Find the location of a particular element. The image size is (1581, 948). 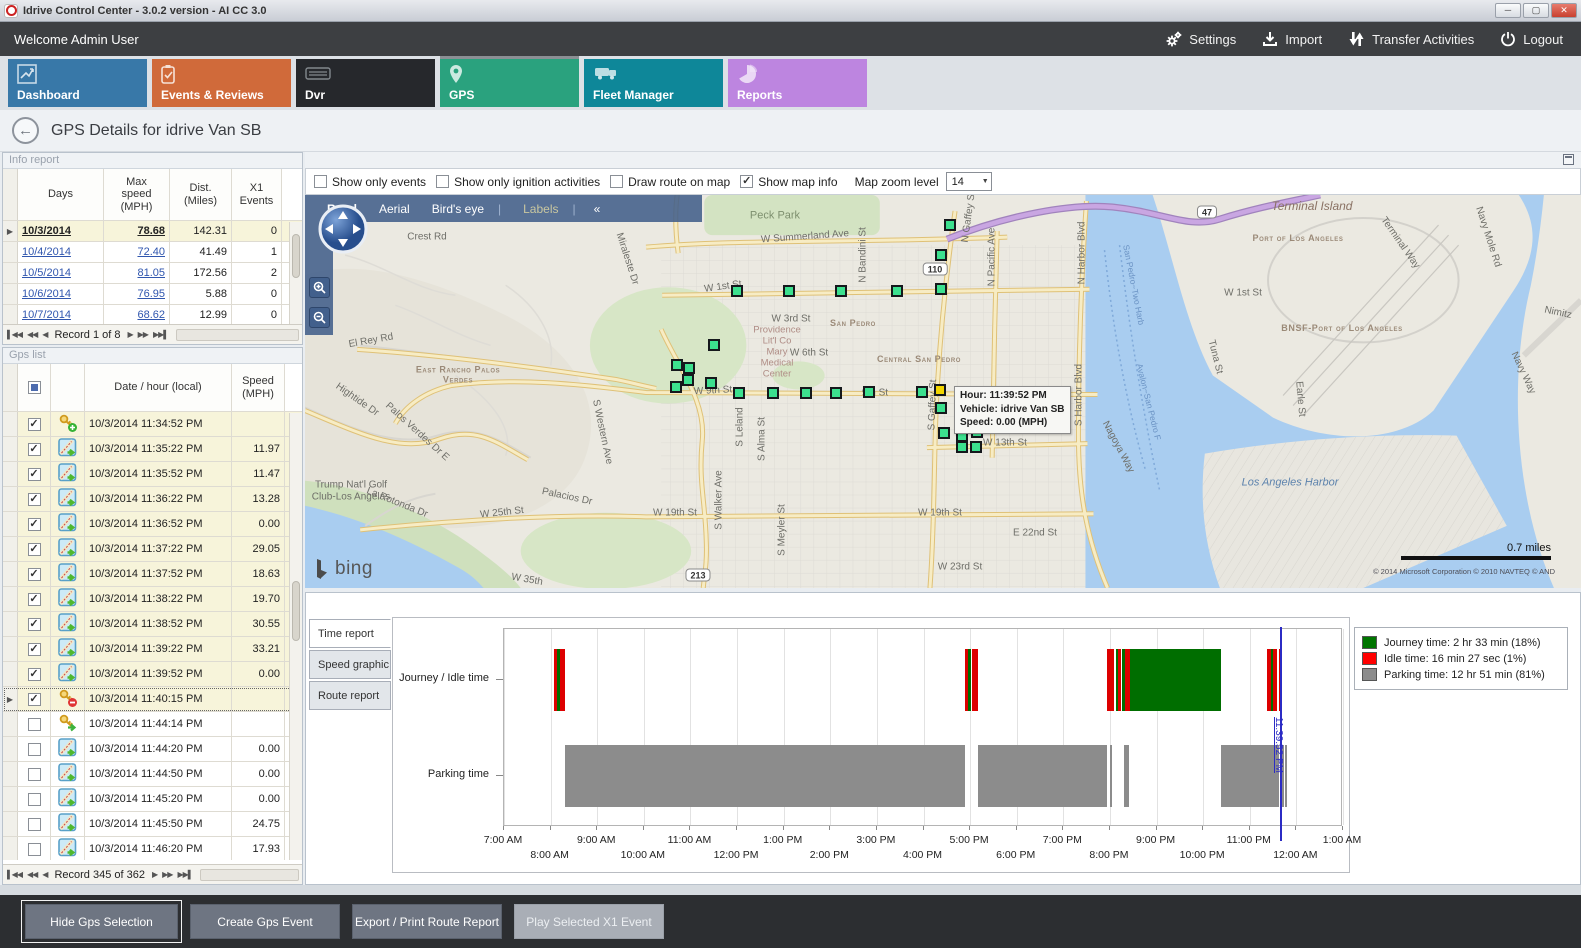

gps-list-row: 10/3/2014 11:39:52 PM0.00 is located at coordinates (152, 674).